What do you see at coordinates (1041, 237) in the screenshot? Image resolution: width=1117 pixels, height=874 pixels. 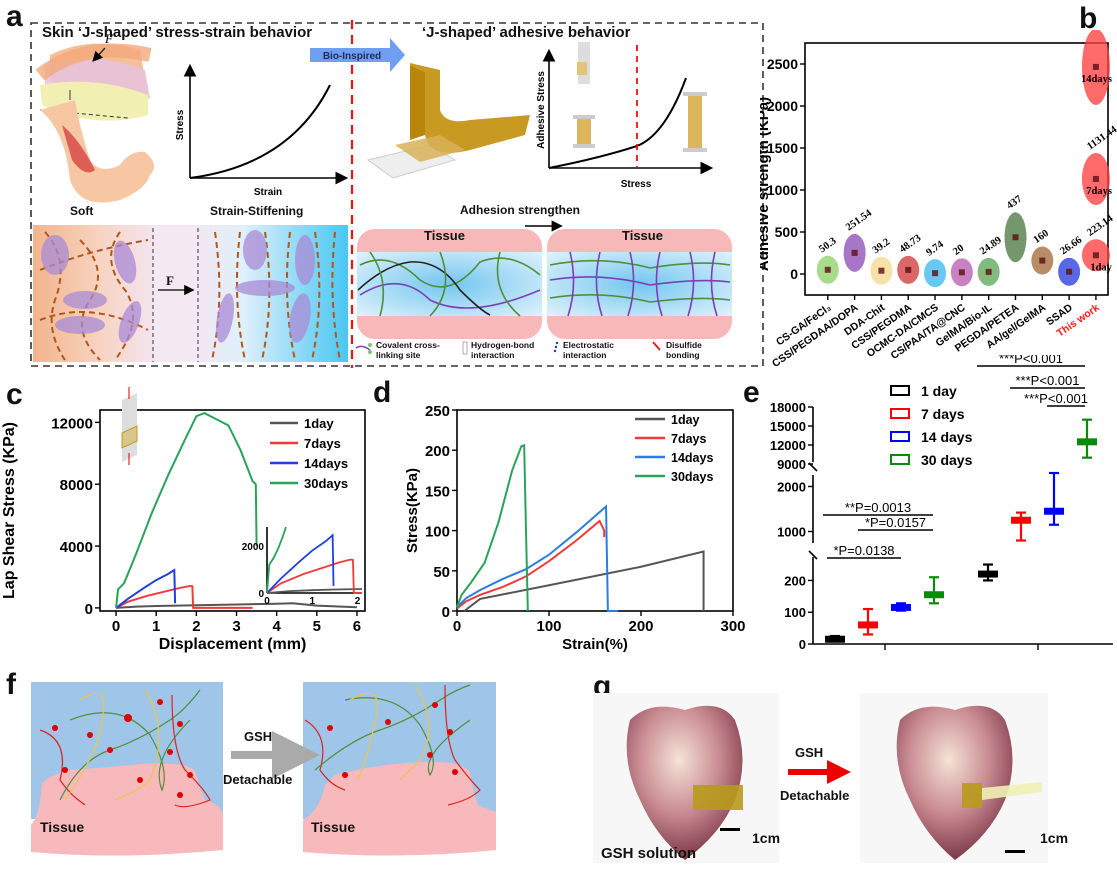 I see `data-label: 160` at bounding box center [1041, 237].